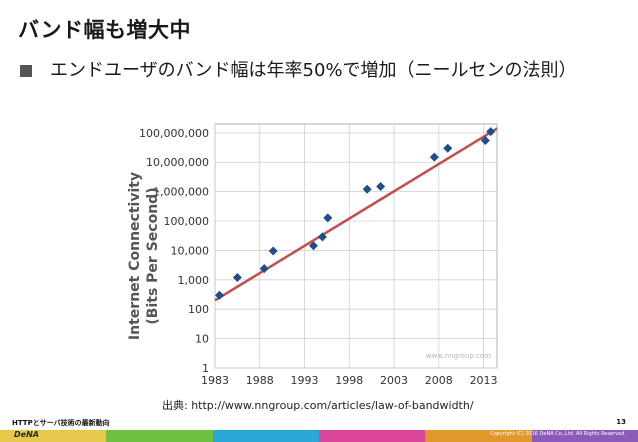 This screenshot has height=442, width=638. I want to click on x-tick-label: 2013, so click(484, 380).